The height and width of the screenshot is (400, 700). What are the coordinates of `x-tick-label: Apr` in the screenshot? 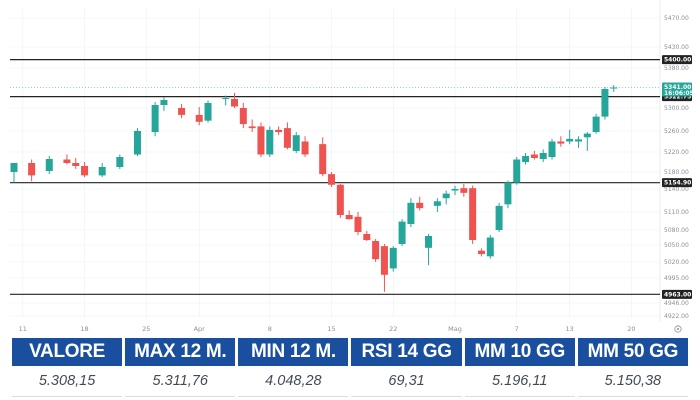 It's located at (200, 329).